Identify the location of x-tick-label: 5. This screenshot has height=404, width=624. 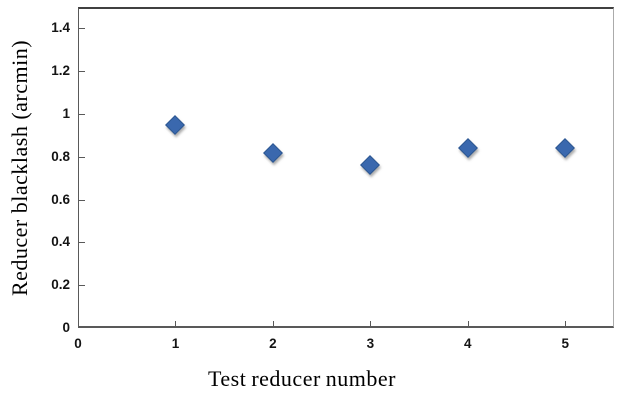
(565, 343).